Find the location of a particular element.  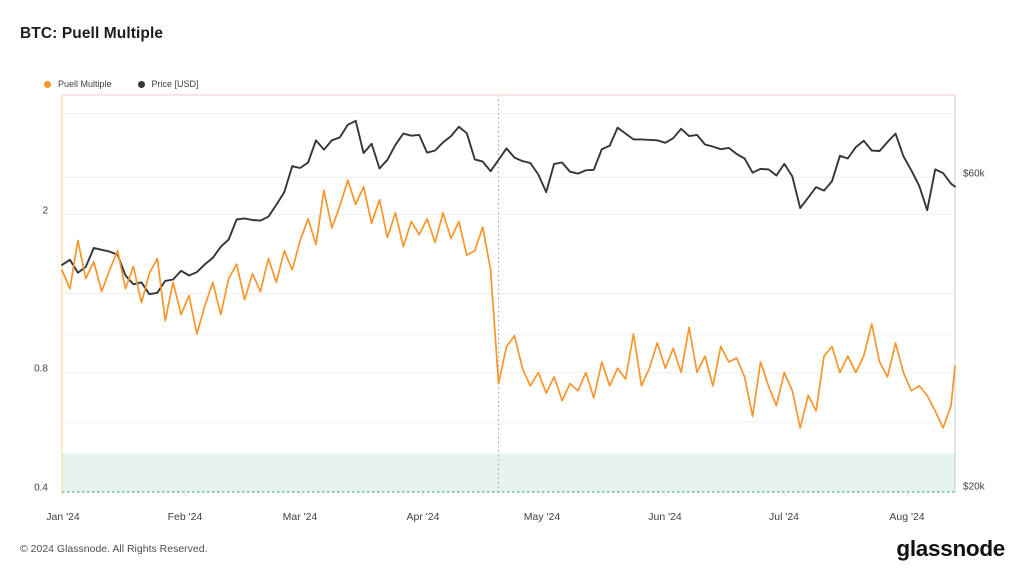

buy-zone-band is located at coordinates (508, 472).